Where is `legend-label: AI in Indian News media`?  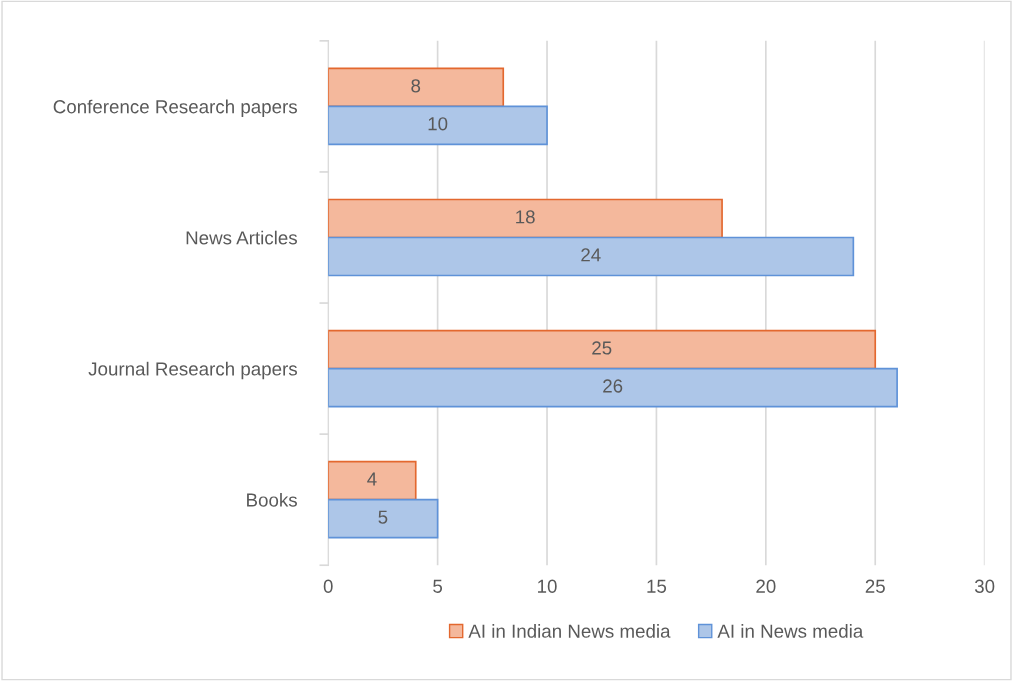
legend-label: AI in Indian News media is located at coordinates (569, 631).